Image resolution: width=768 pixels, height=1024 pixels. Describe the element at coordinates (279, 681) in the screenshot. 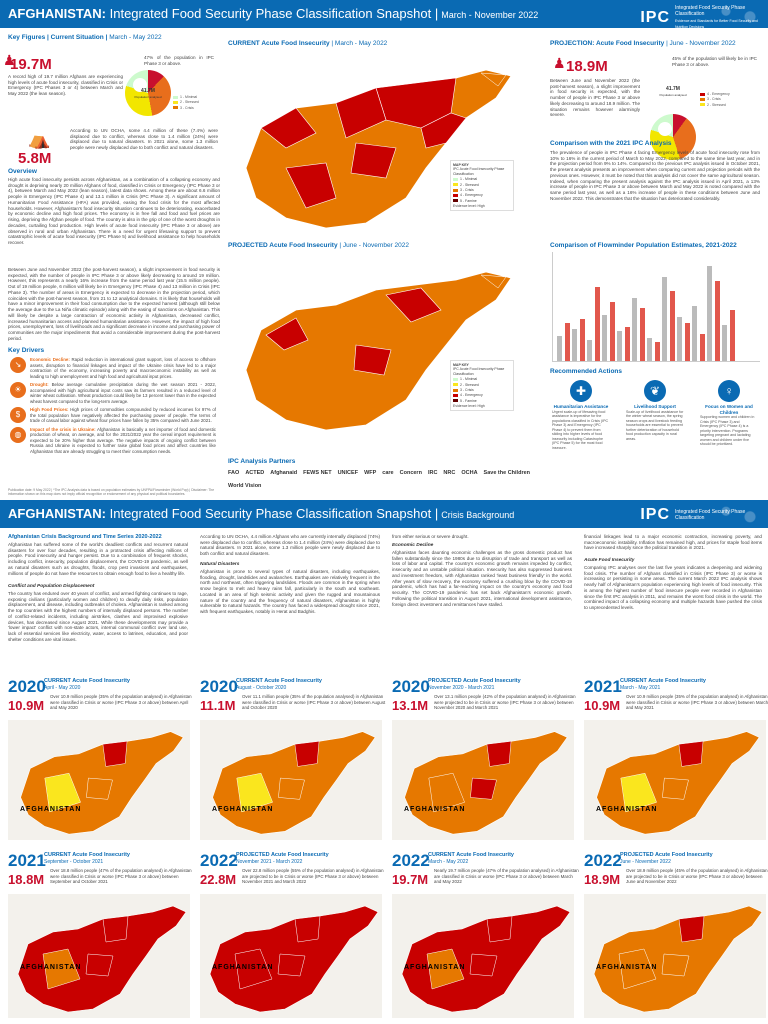

I see `ts-label: CURRENT Acute Food Insecurity` at that location.